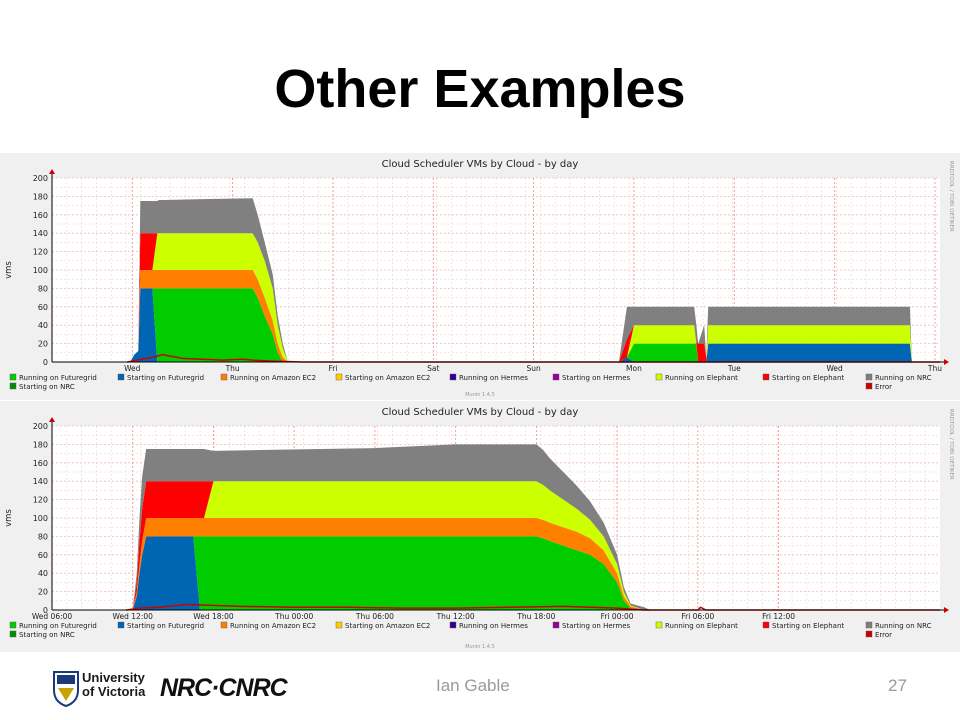  Describe the element at coordinates (897, 685) in the screenshot. I see `page-number: 27` at that location.